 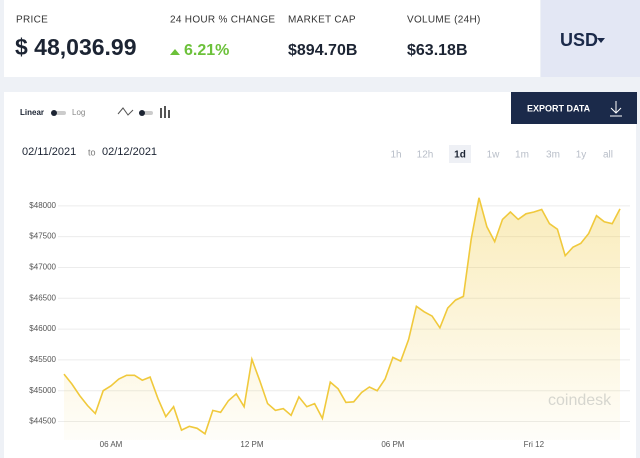 I want to click on dropdown-caret, so click(x=601, y=40).